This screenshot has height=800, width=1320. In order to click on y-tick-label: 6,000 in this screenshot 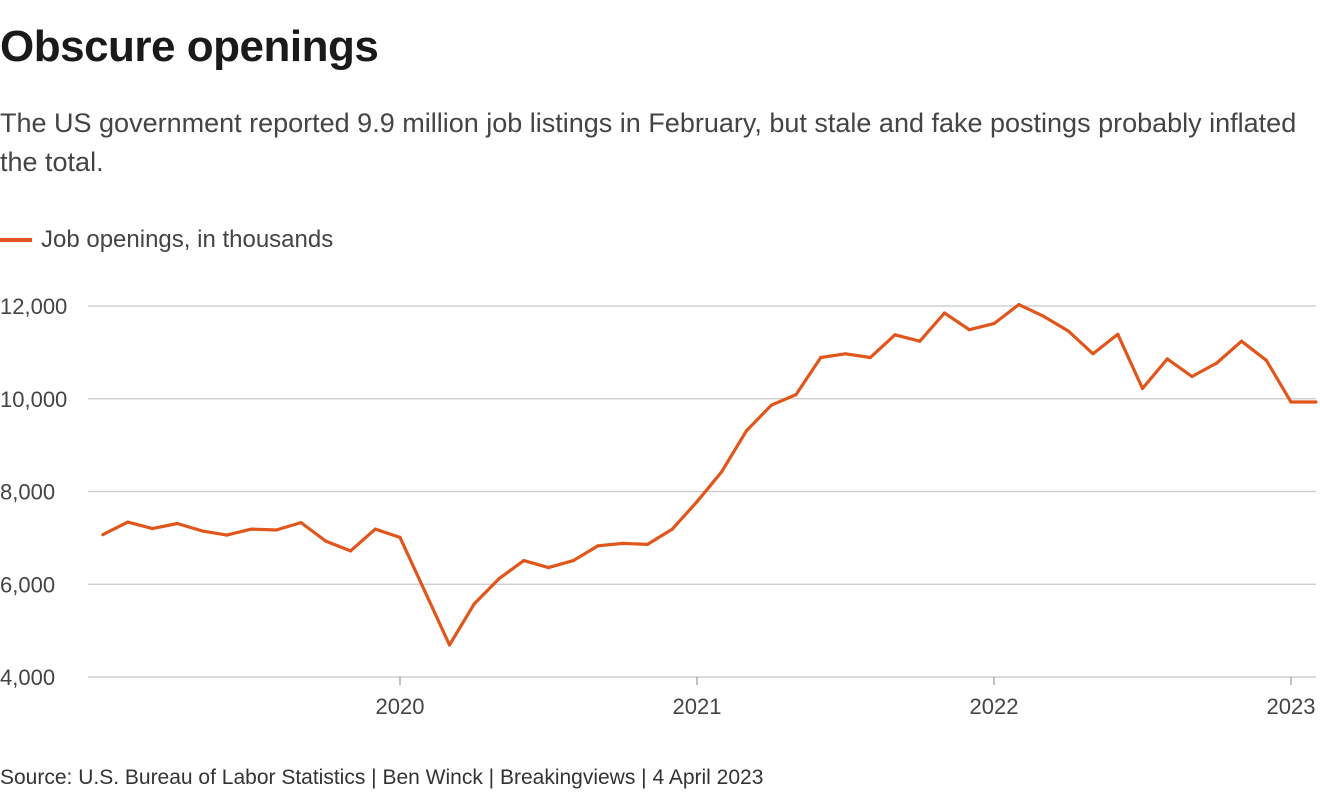, I will do `click(27, 584)`.